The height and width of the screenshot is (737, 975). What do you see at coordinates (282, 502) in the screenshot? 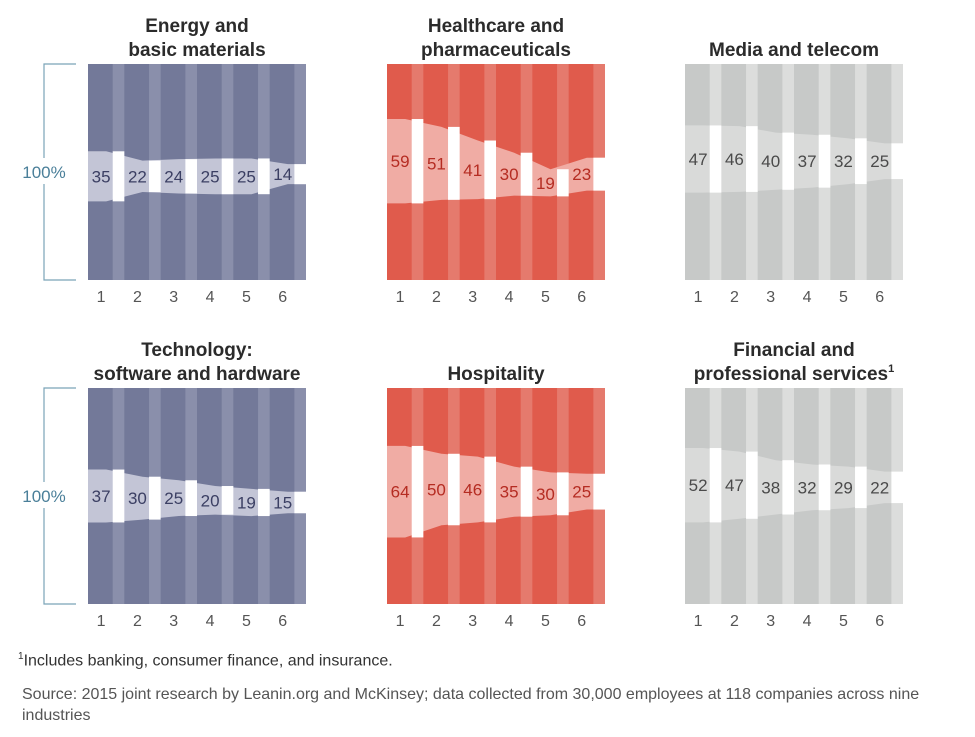
I see `data-label: 15` at bounding box center [282, 502].